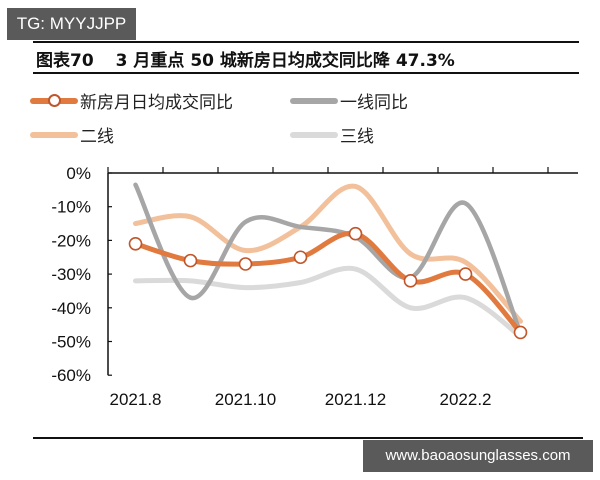 The image size is (600, 480). I want to click on title-rule, so click(306, 73).